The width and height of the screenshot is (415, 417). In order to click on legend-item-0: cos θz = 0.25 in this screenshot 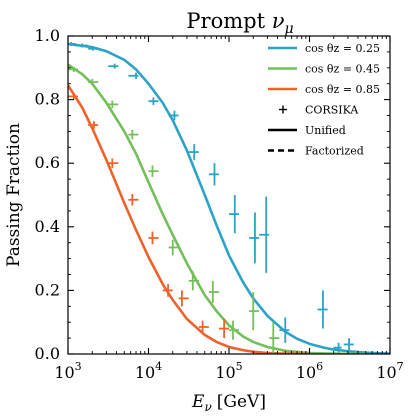, I will do `click(324, 48)`.